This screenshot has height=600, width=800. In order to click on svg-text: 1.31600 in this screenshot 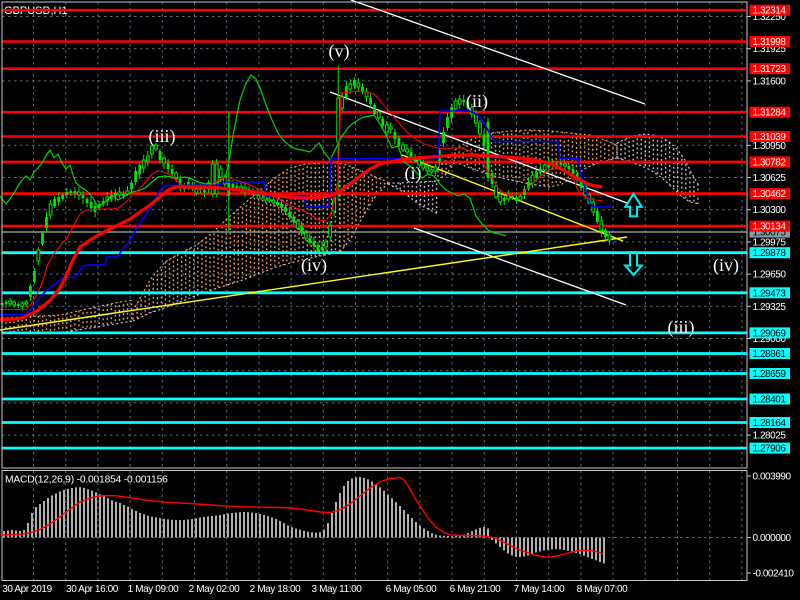, I will do `click(770, 81)`.